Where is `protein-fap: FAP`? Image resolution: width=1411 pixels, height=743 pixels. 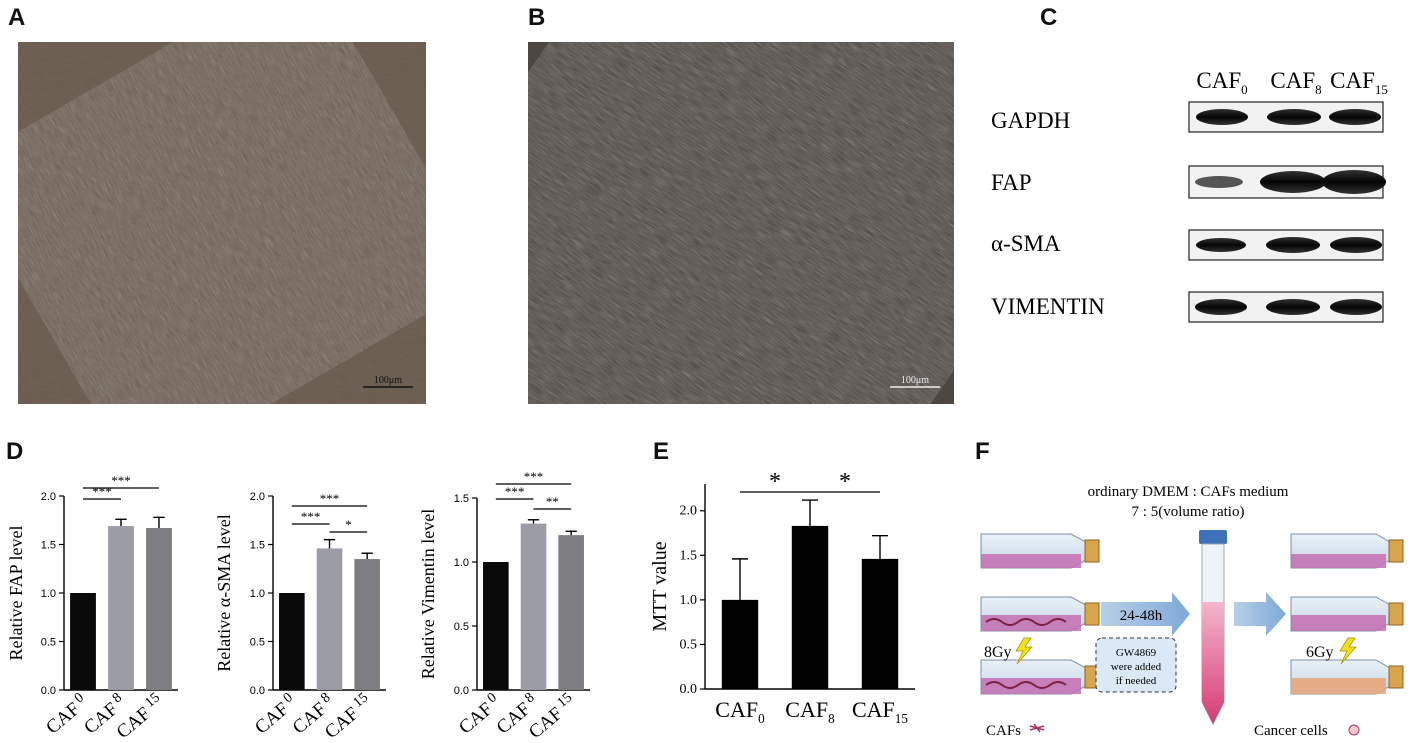
protein-fap: FAP is located at coordinates (1011, 182).